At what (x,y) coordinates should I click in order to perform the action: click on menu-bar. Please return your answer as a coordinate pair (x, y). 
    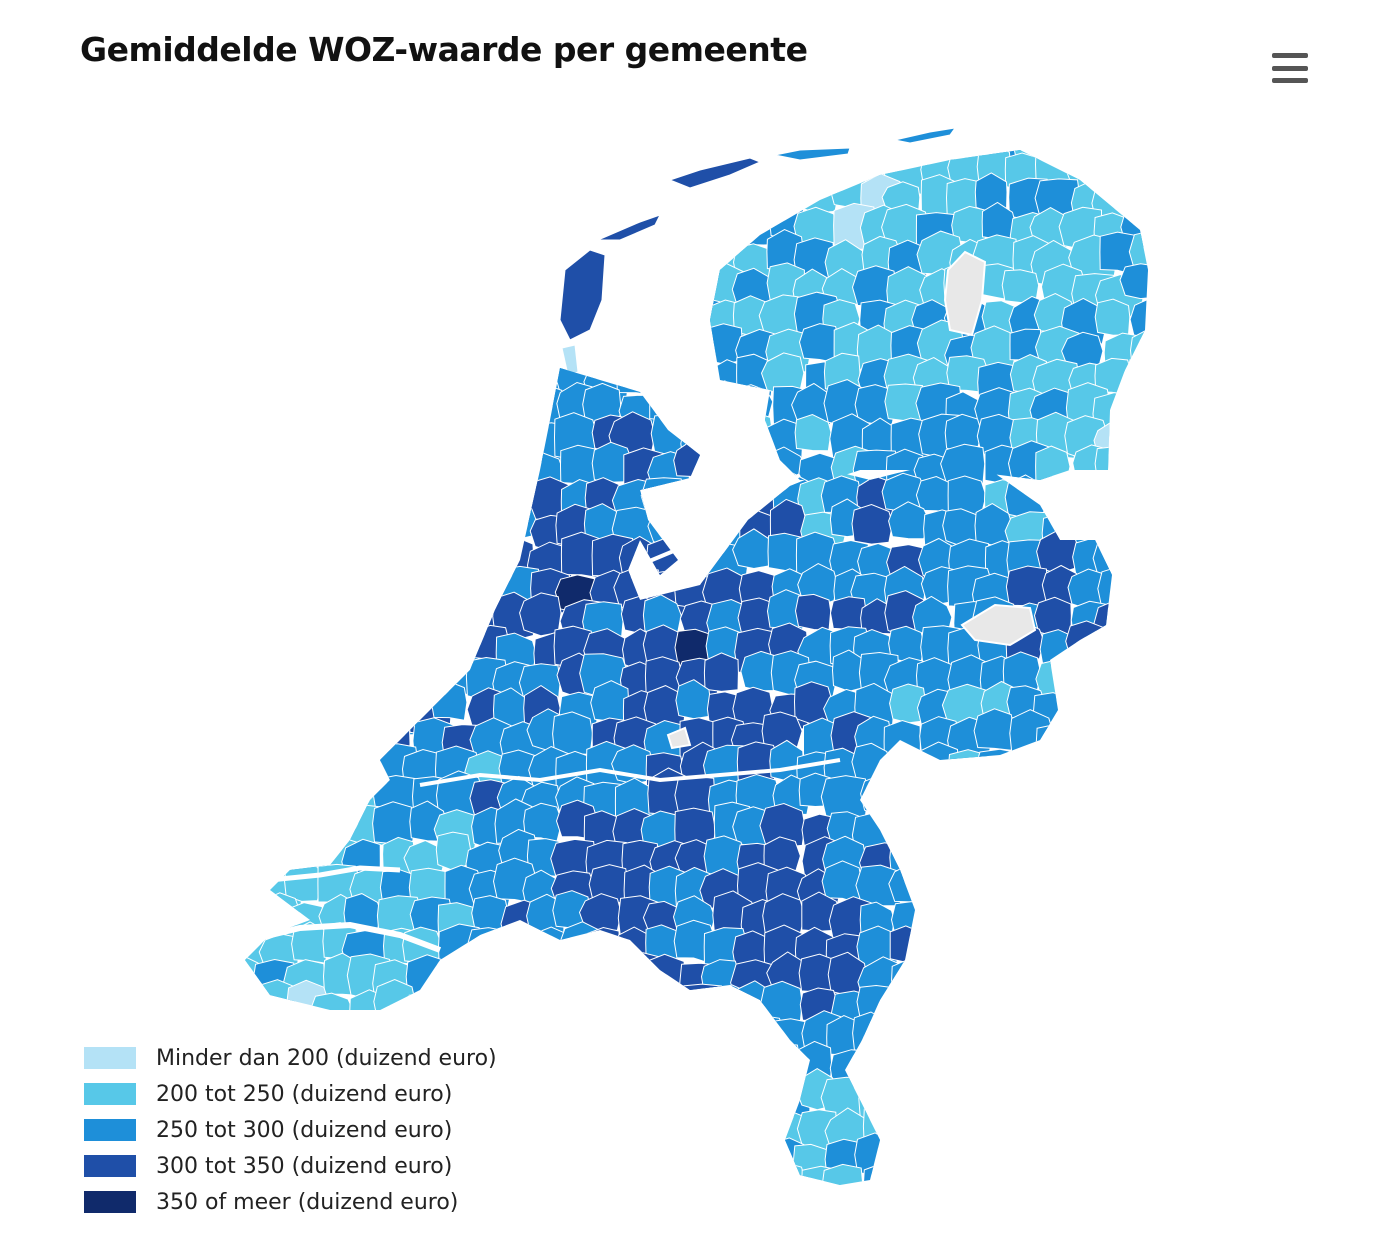
    Looking at the image, I should click on (1290, 68).